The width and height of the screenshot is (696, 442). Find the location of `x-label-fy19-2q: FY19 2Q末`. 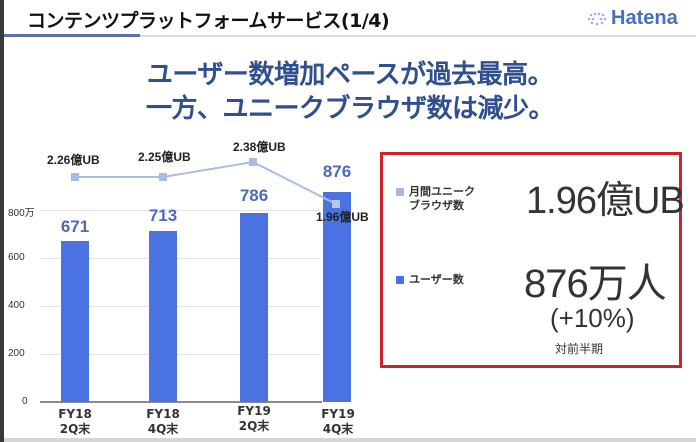

x-label-fy19-2q: FY19 2Q末 is located at coordinates (254, 419).